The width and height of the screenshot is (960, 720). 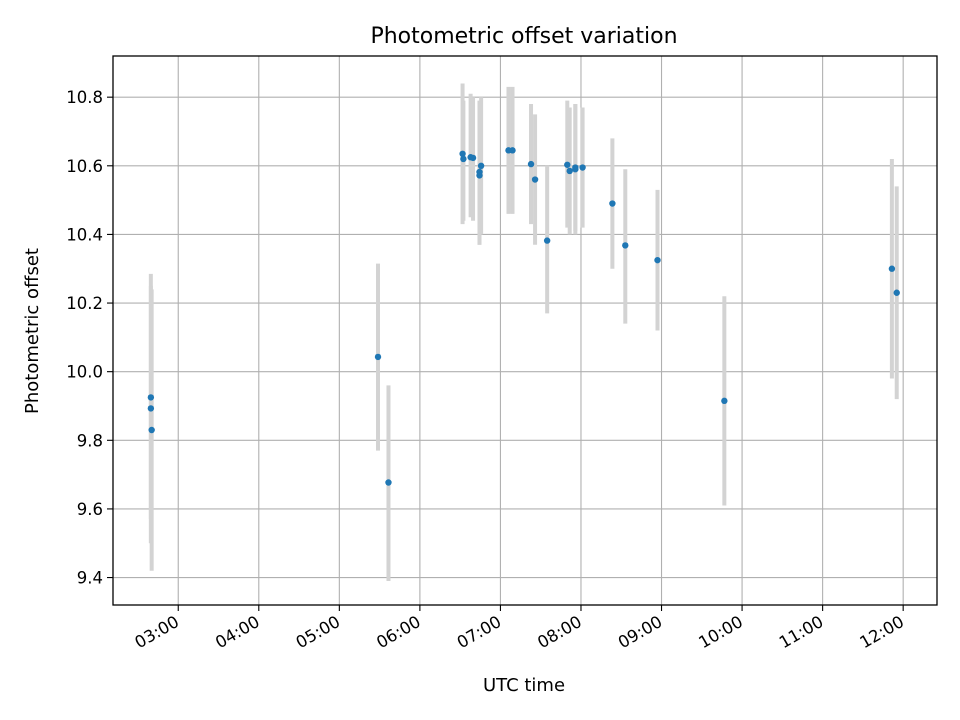 I want to click on chart-title: Photometric offset variation, so click(x=523, y=36).